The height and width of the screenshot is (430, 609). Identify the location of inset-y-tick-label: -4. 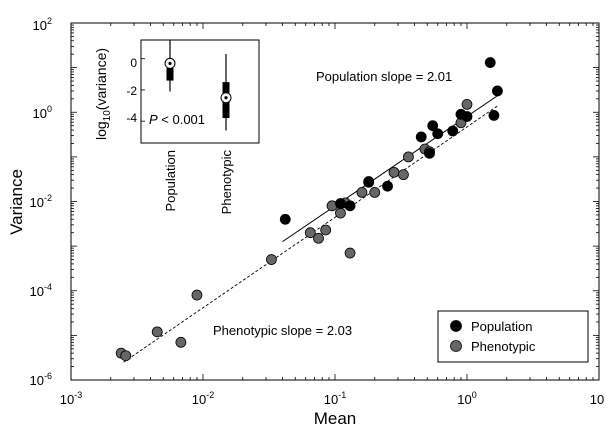
(131, 118).